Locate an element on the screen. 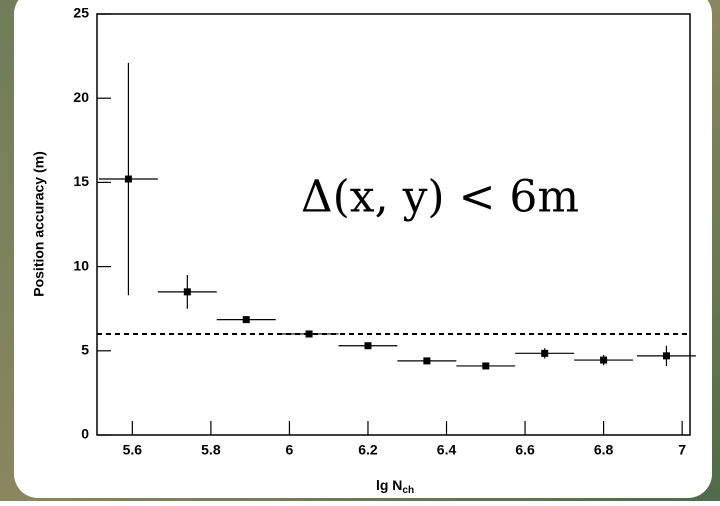 Image resolution: width=720 pixels, height=506 pixels. x-tick-label: 6.4 is located at coordinates (447, 450).